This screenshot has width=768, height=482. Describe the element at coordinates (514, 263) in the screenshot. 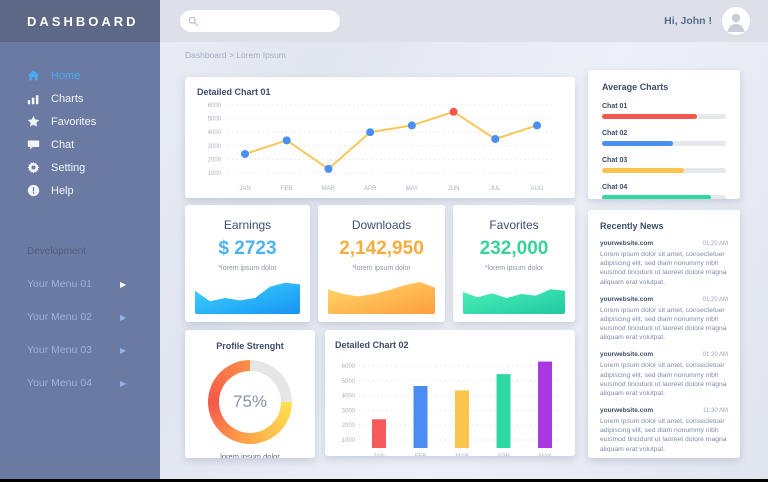

I see `favorites-card: Favorites 232,000 *lorem ipsum dolor` at that location.